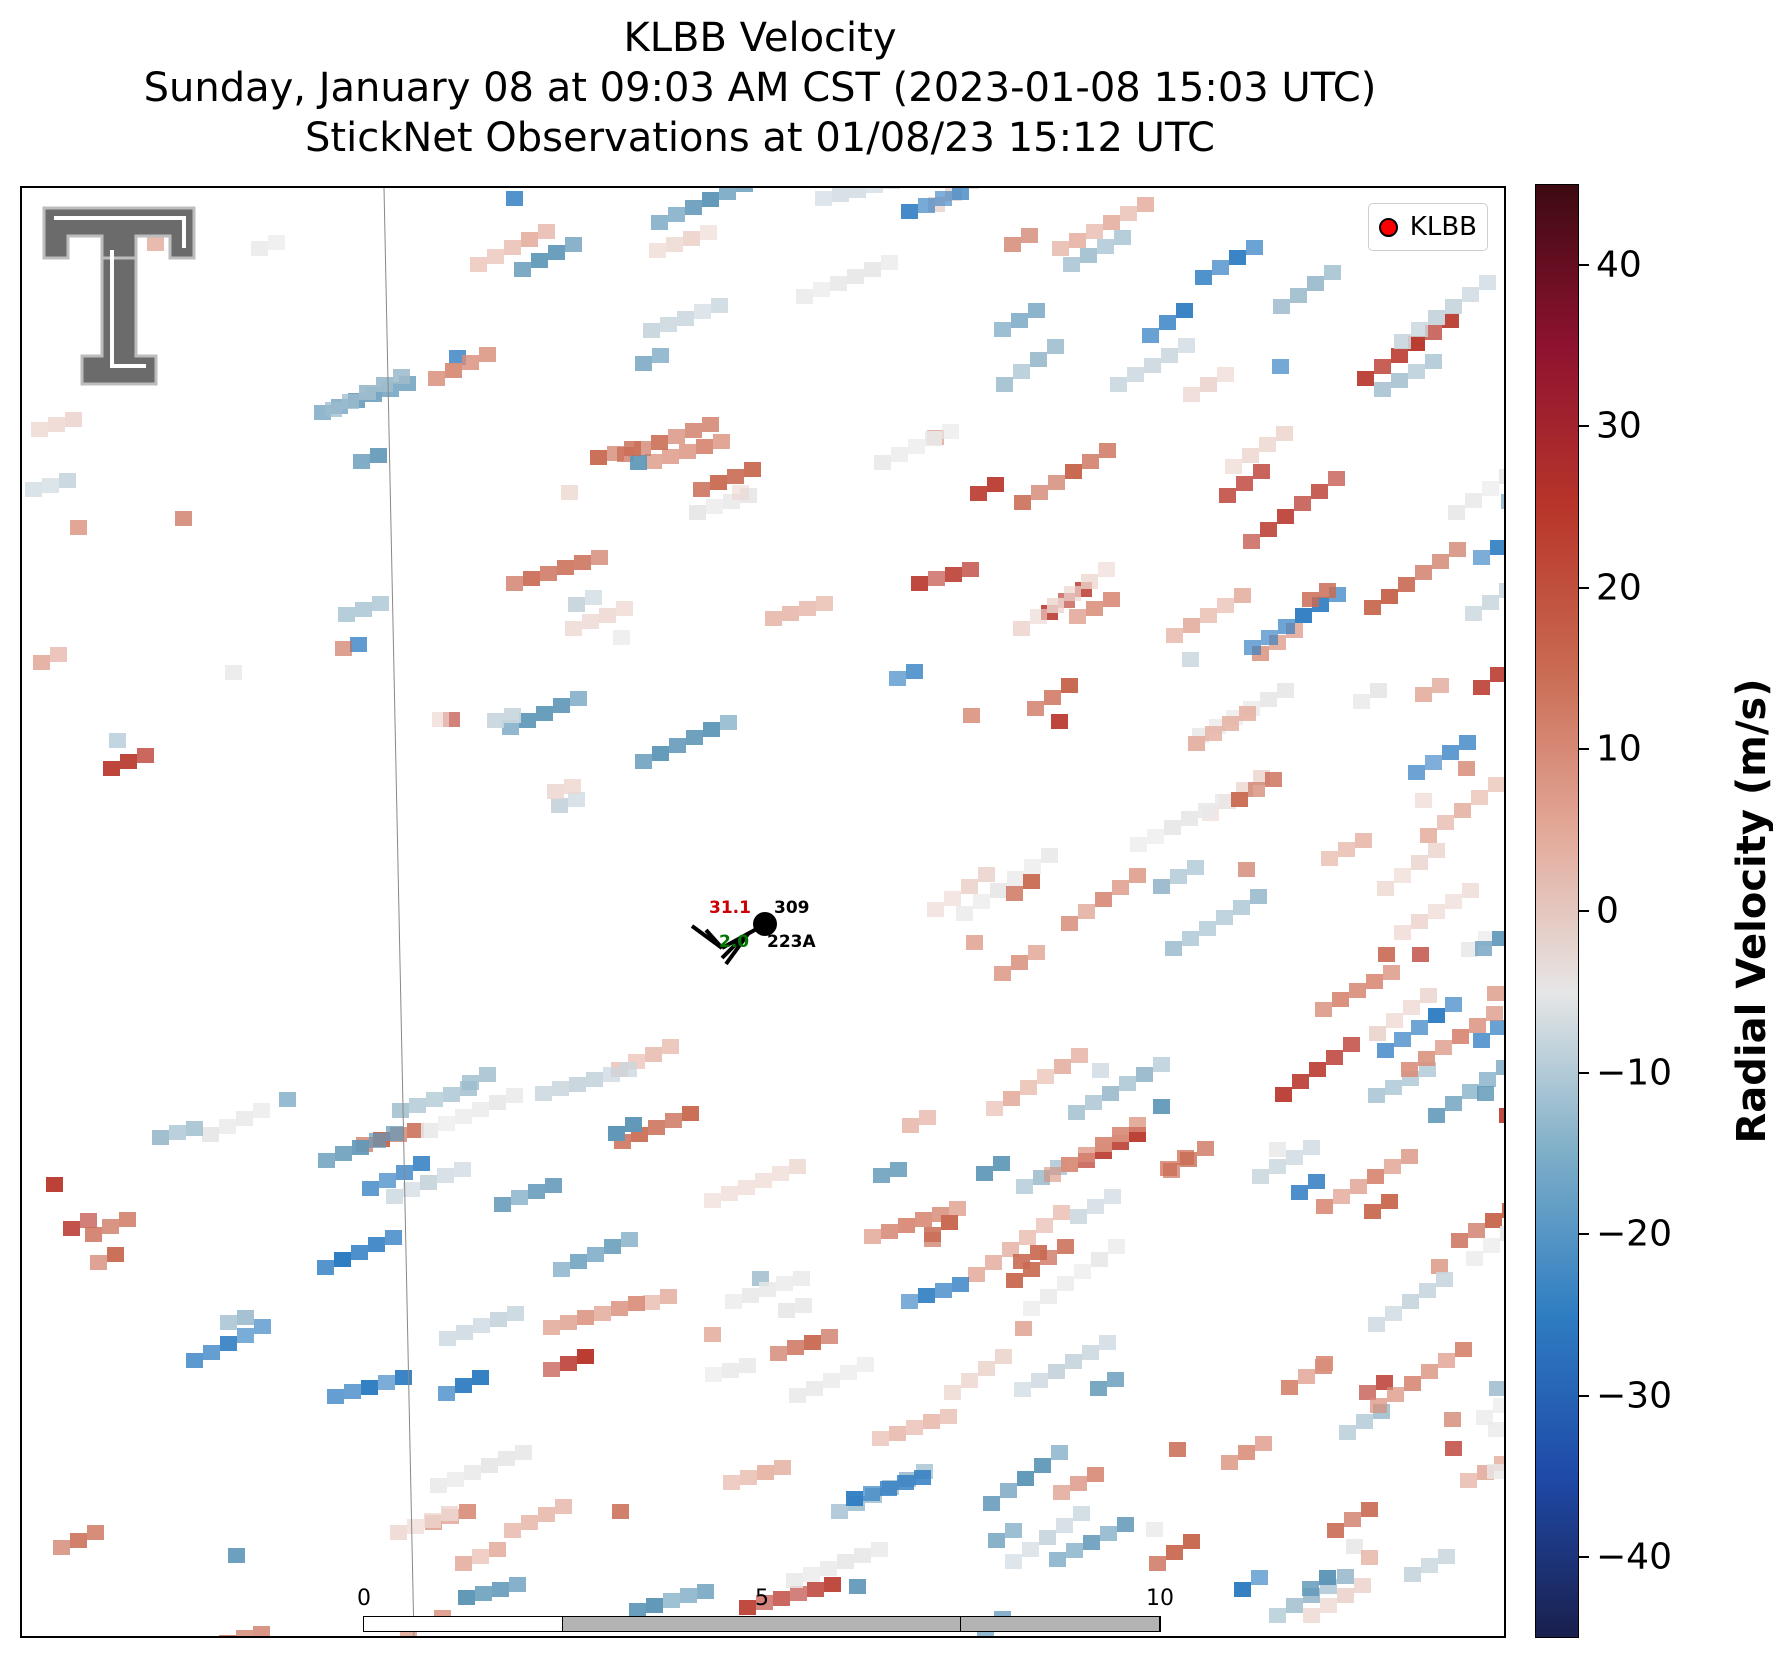  I want to click on scale-label-0: 0, so click(364, 1598).